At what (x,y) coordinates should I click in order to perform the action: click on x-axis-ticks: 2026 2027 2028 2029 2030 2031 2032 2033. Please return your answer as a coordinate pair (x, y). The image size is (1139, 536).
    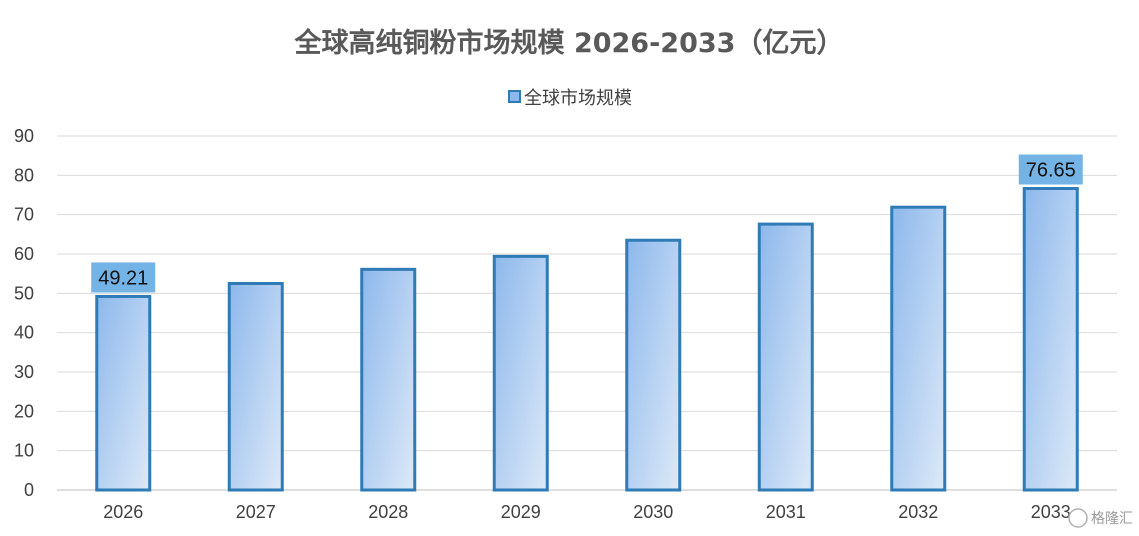
    Looking at the image, I should click on (587, 512).